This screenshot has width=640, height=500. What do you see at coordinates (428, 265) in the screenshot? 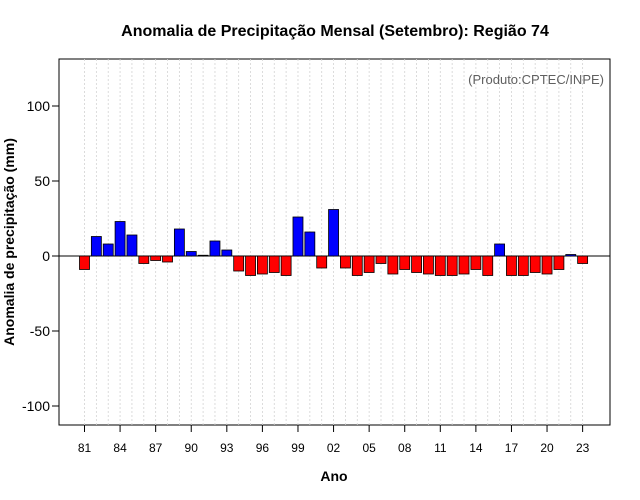
I see `bar-2010` at bounding box center [428, 265].